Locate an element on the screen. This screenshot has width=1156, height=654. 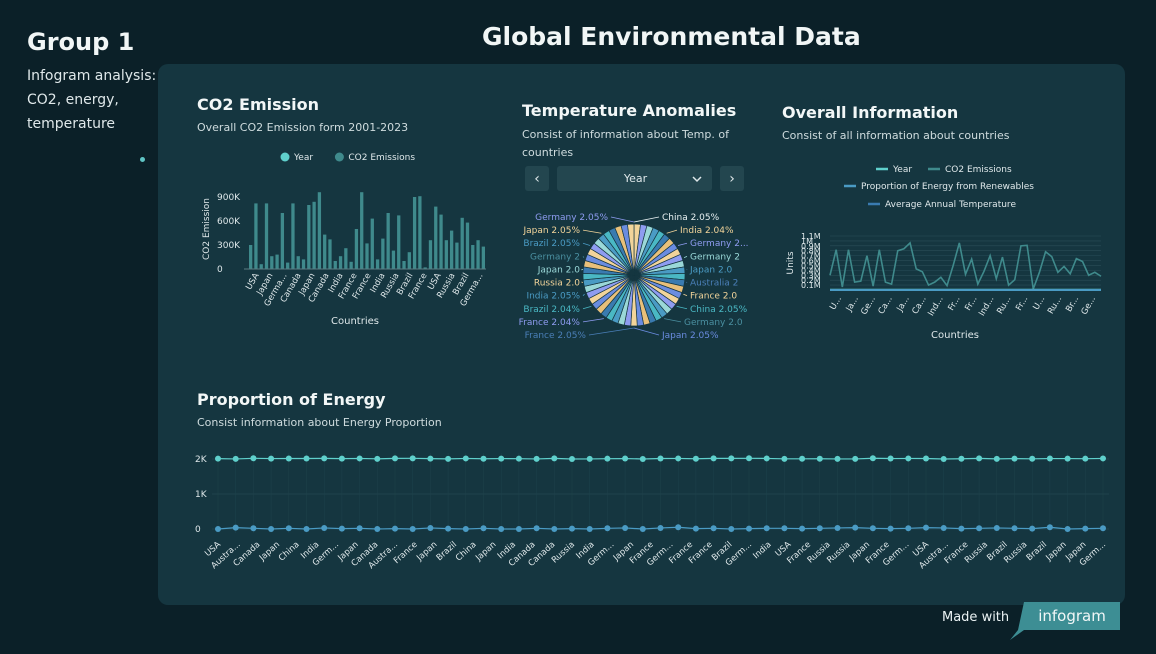
page-indicator-dot is located at coordinates (142, 159).